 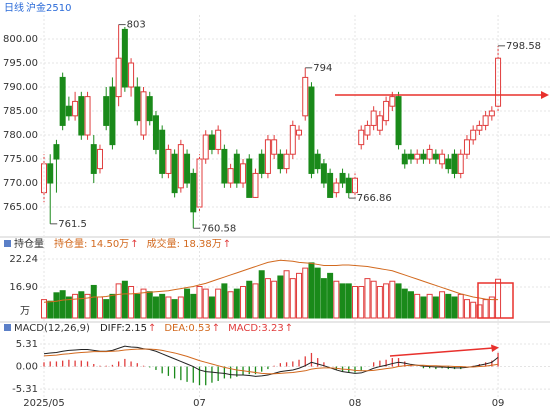 I want to click on x-tick-label: 09, so click(x=498, y=403).